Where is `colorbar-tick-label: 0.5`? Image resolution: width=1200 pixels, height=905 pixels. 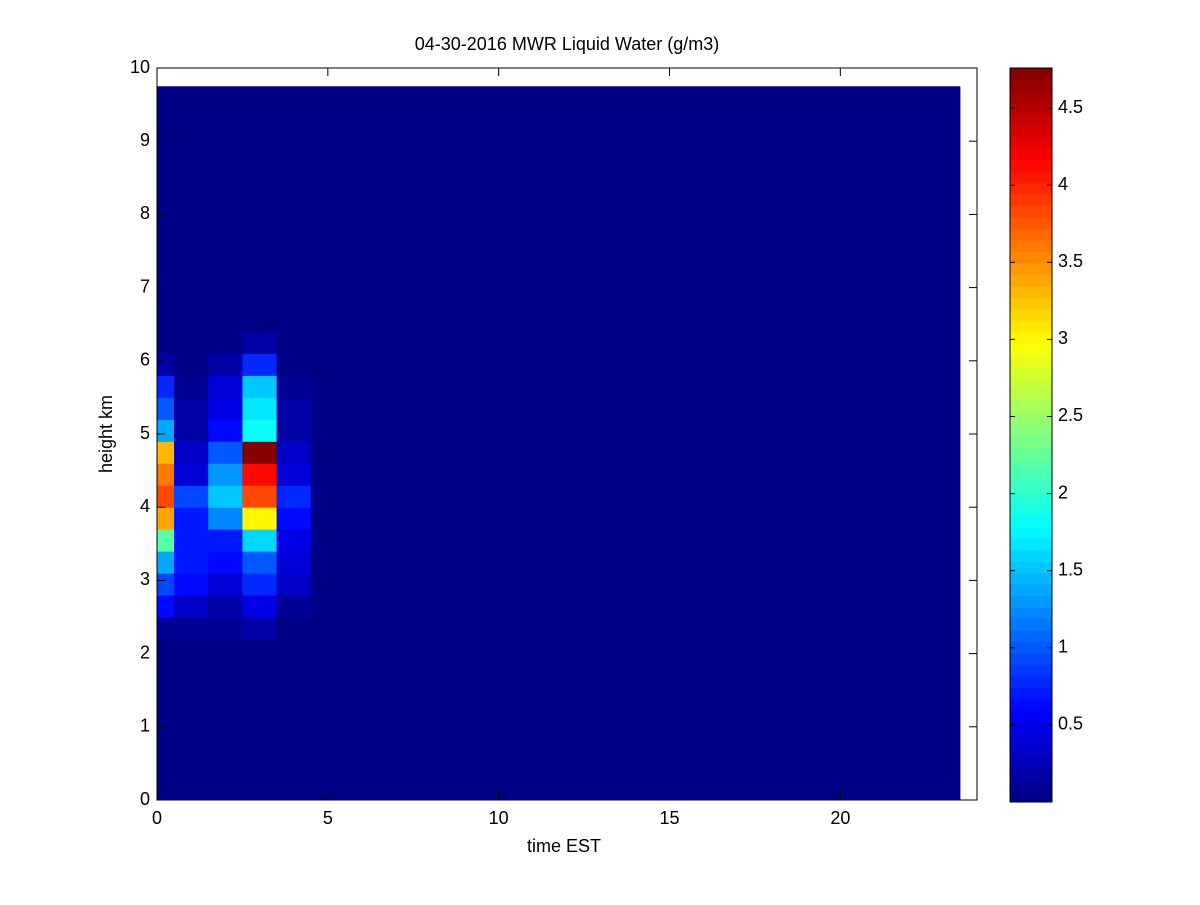 colorbar-tick-label: 0.5 is located at coordinates (1070, 724).